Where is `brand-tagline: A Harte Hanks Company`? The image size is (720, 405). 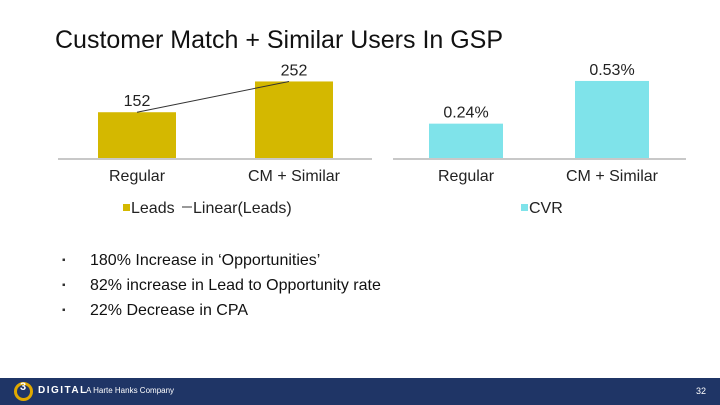 brand-tagline: A Harte Hanks Company is located at coordinates (130, 390).